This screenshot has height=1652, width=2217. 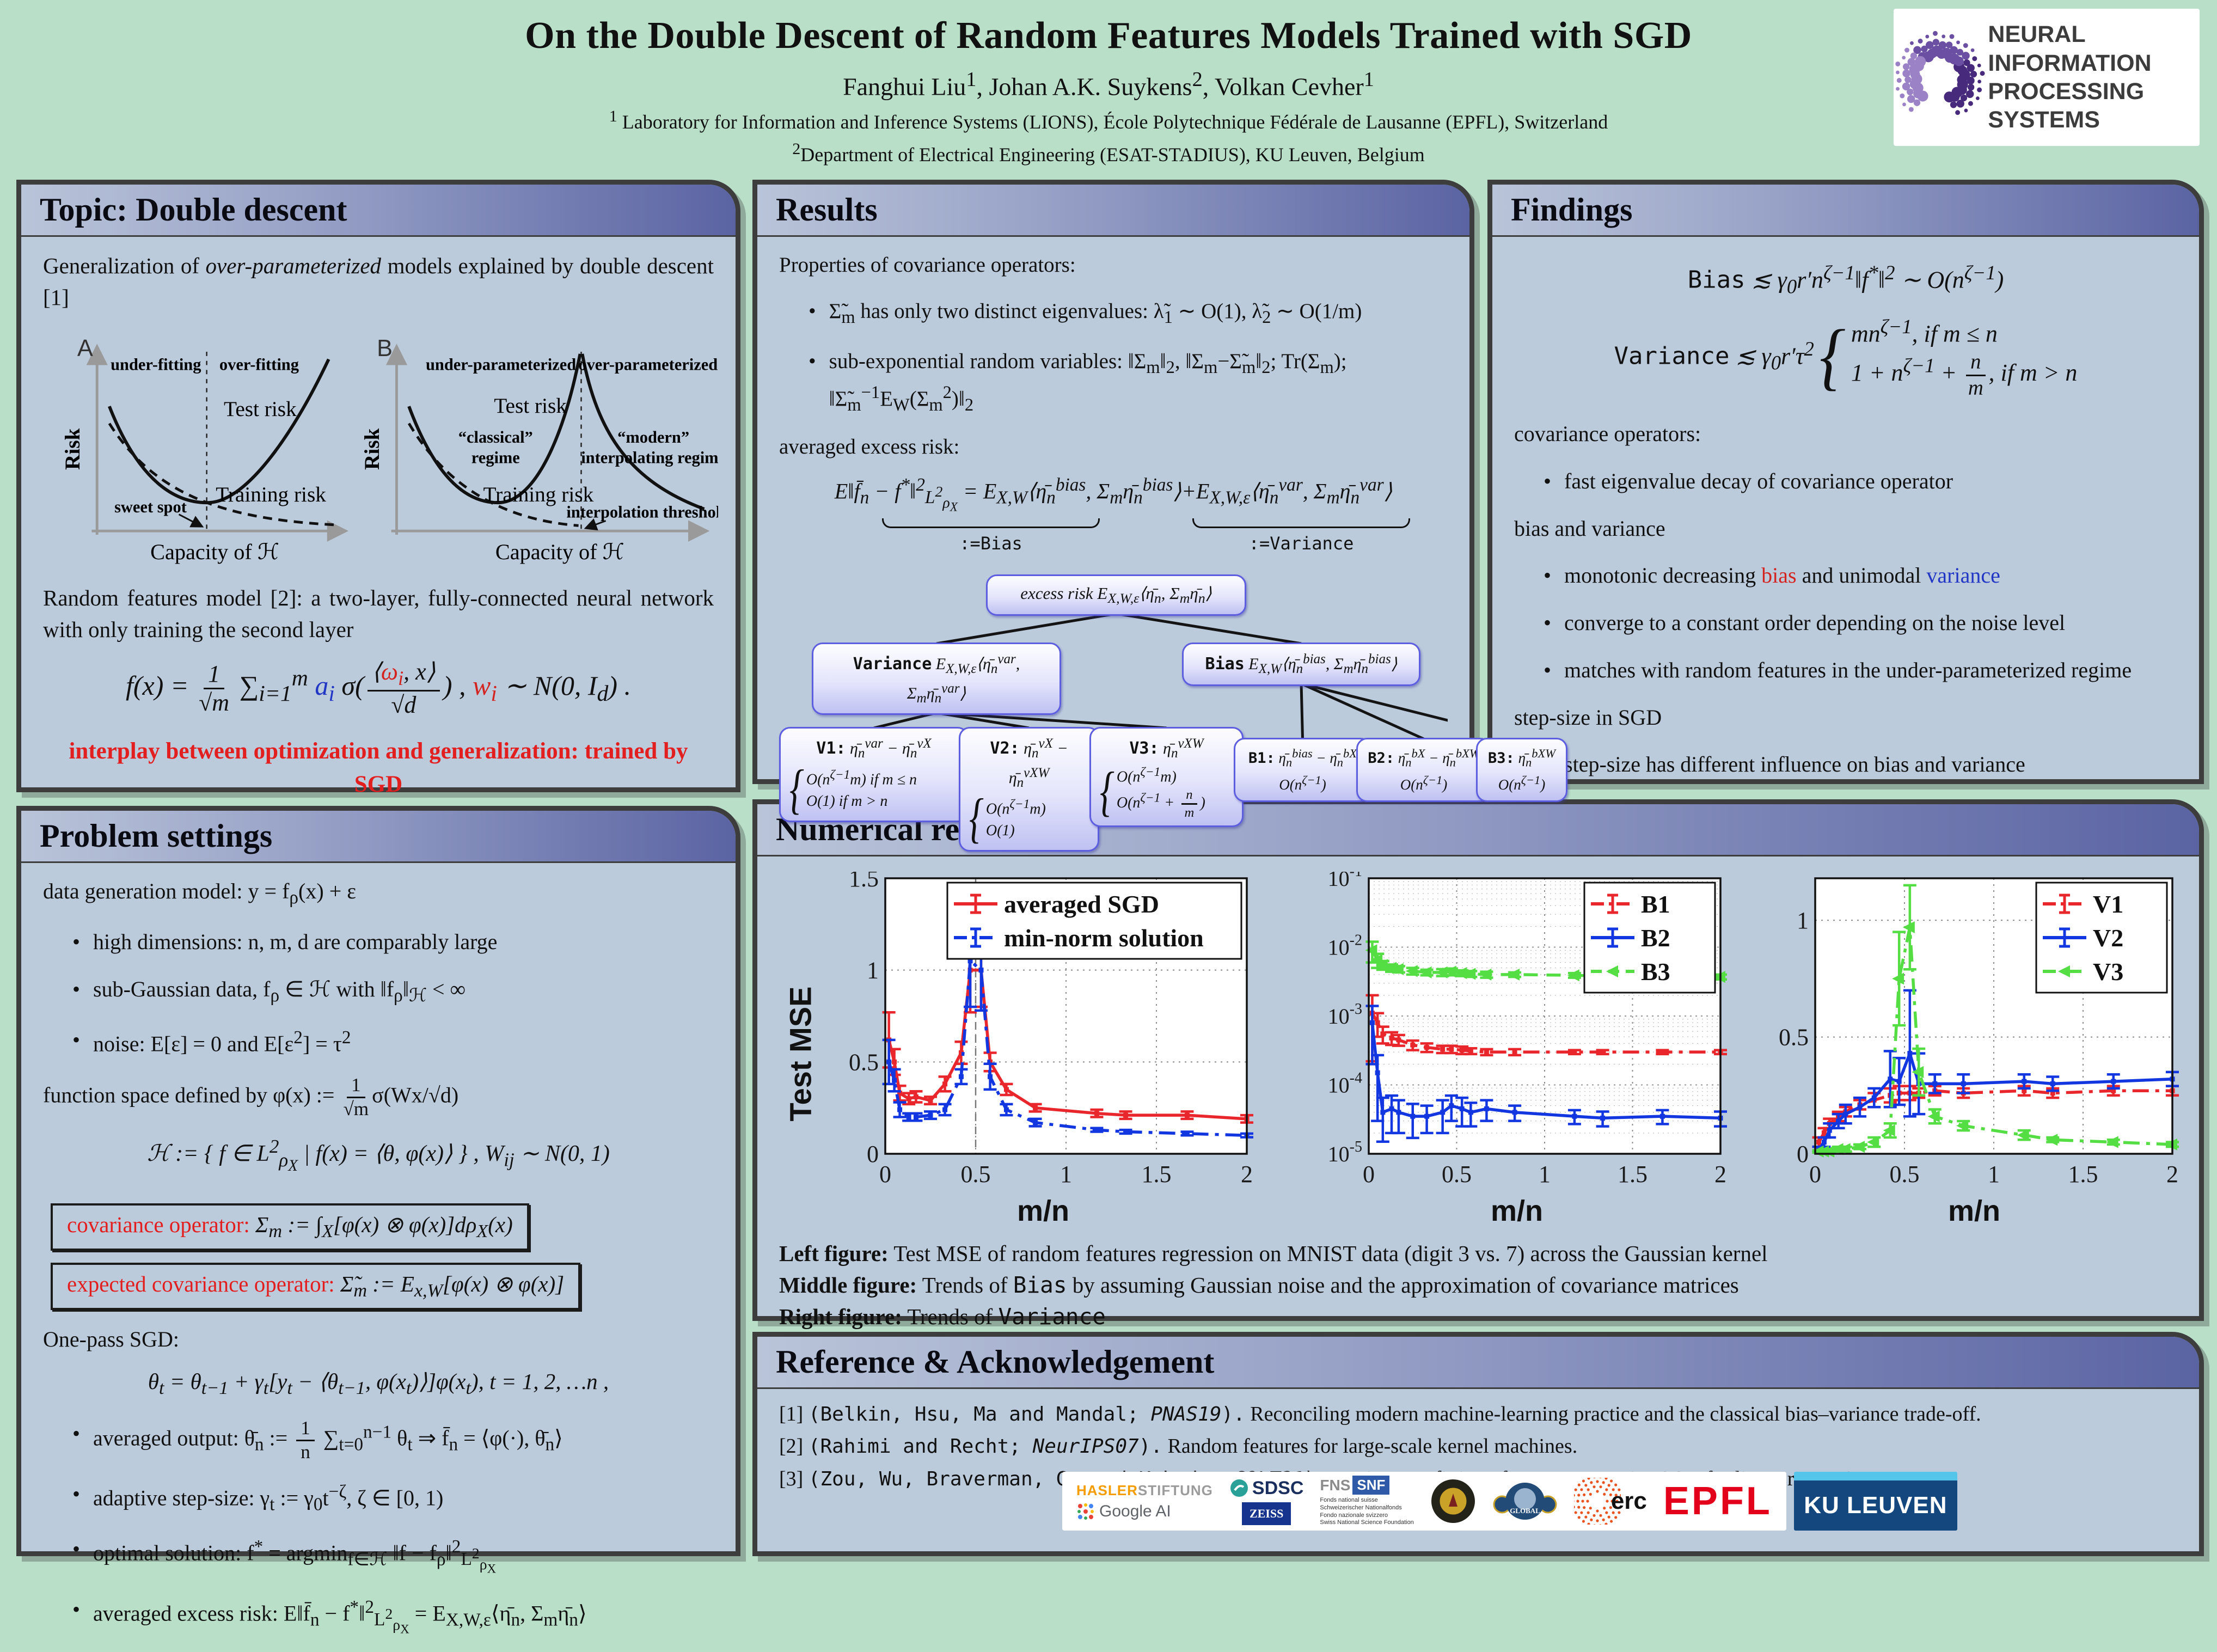 What do you see at coordinates (378, 211) in the screenshot?
I see `panel-topic-header: Topic: Double descent` at bounding box center [378, 211].